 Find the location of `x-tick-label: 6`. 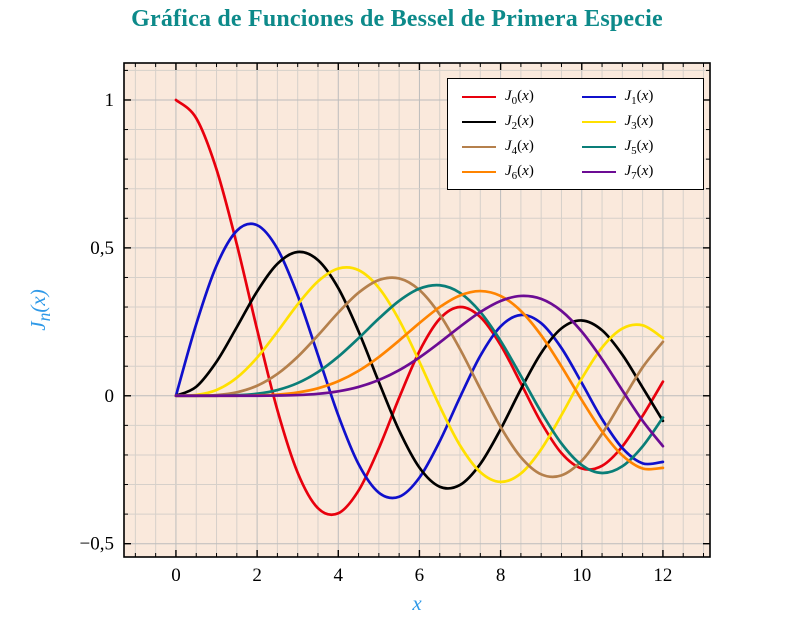

x-tick-label: 6 is located at coordinates (420, 575).